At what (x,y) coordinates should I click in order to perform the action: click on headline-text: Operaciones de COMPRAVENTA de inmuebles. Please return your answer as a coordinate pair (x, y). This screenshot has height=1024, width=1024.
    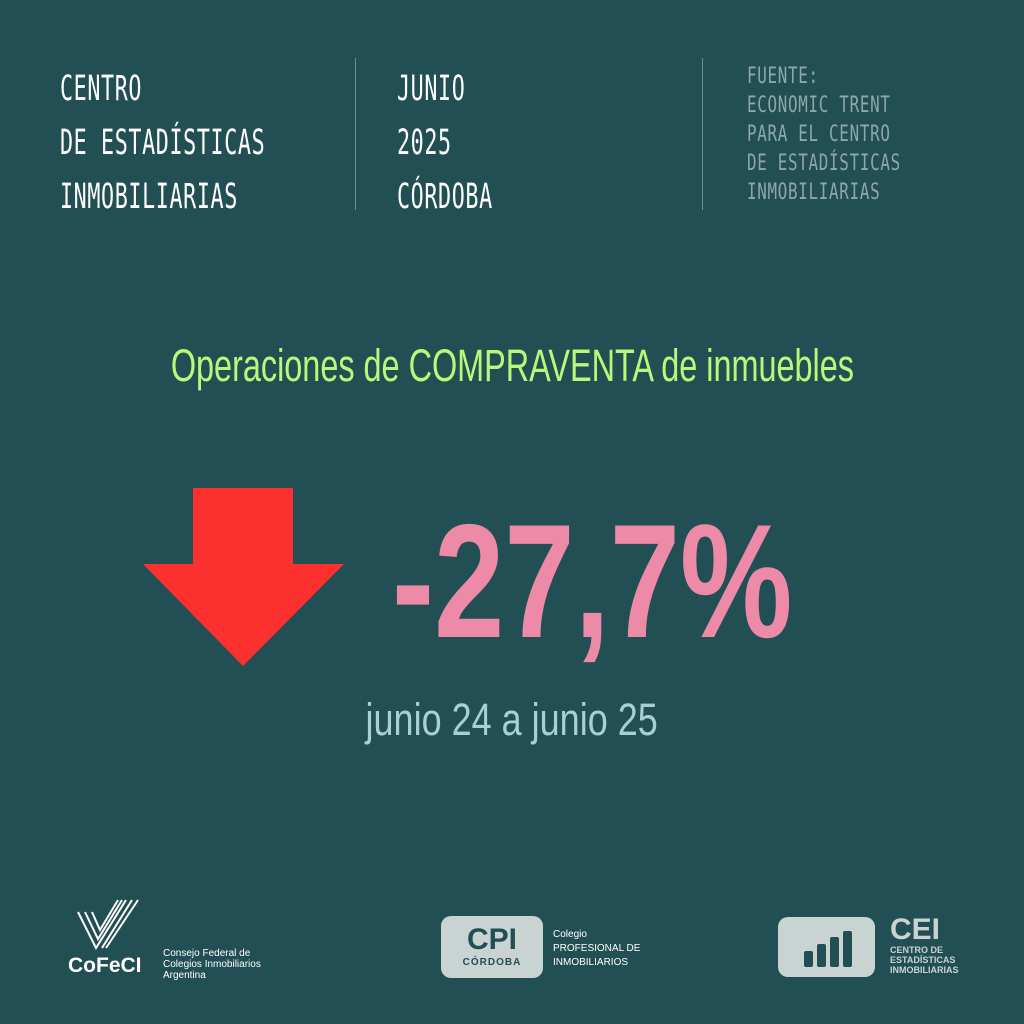
    Looking at the image, I should click on (512, 365).